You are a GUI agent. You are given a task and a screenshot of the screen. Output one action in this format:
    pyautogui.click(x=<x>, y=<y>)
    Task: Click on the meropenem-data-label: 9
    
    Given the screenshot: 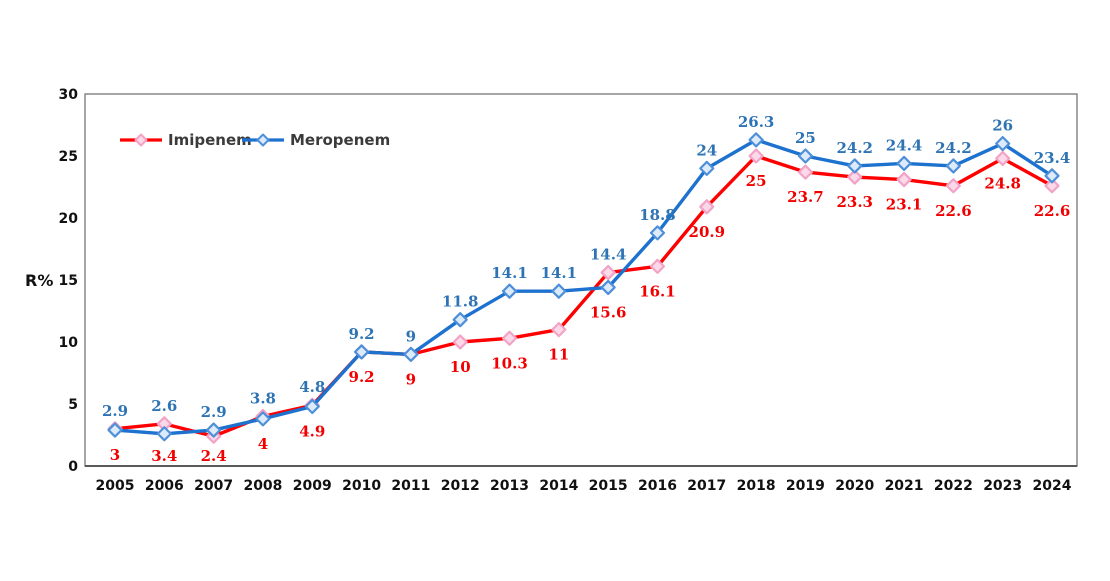 What is the action you would take?
    pyautogui.click(x=411, y=336)
    